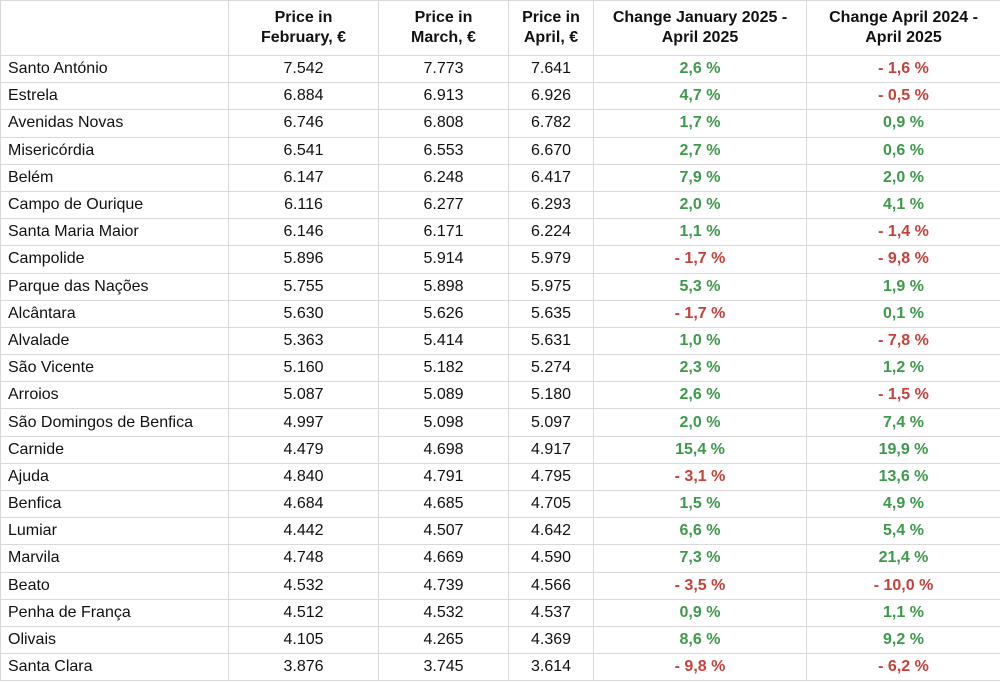 The height and width of the screenshot is (682, 1000). Describe the element at coordinates (551, 395) in the screenshot. I see `price-cell: 5.180` at that location.